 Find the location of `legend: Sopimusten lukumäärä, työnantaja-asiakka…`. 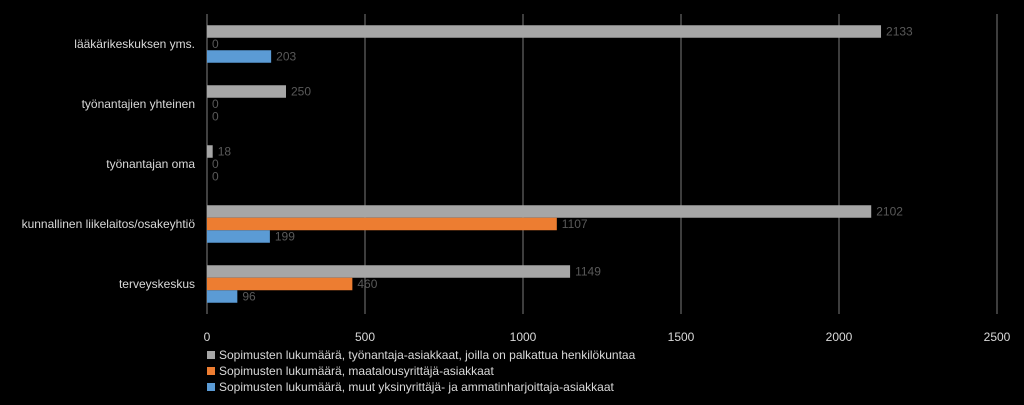

legend: Sopimusten lukumäärä, työnantaja-asiakka… is located at coordinates (421, 371).